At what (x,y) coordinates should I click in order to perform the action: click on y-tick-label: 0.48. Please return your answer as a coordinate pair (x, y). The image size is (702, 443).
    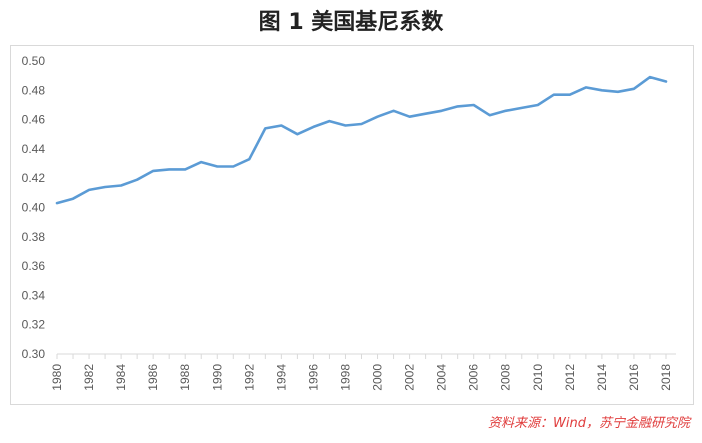
    Looking at the image, I should click on (34, 90).